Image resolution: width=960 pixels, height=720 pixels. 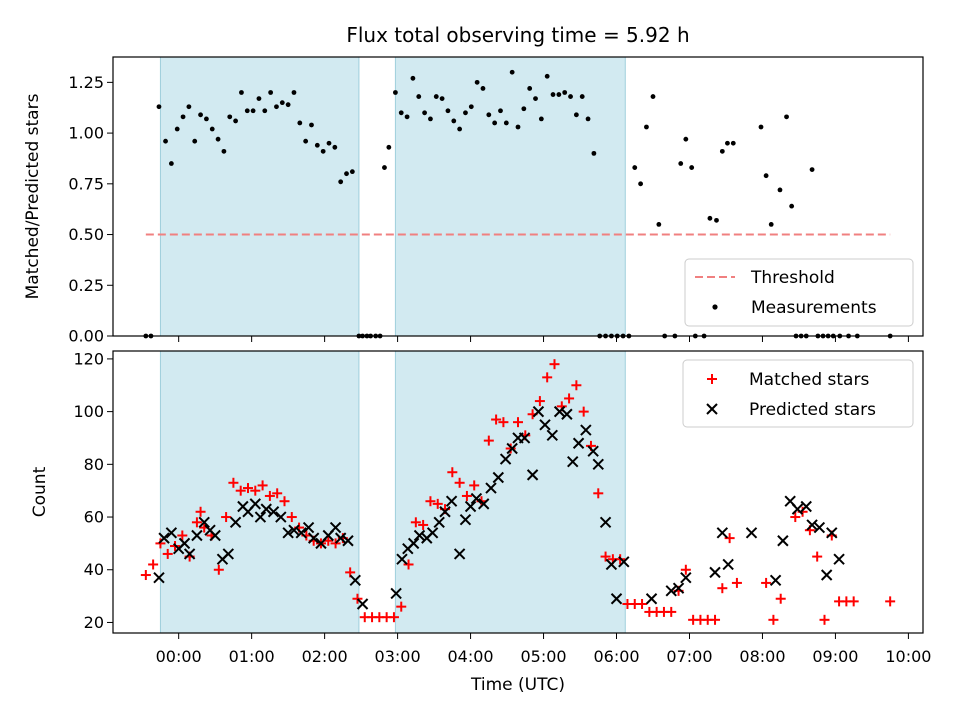 I want to click on top-ytick-label: 0.25, so click(x=86, y=285).